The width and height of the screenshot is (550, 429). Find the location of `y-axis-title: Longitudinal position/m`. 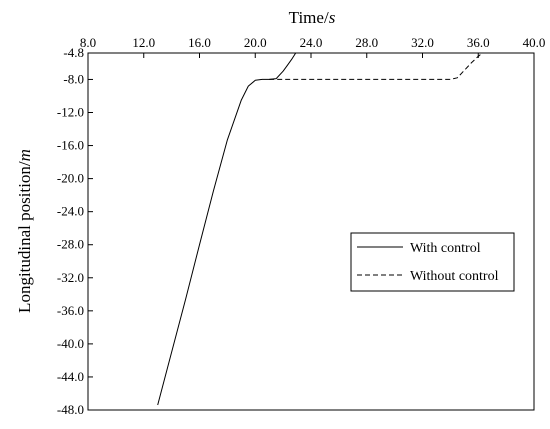

y-axis-title: Longitudinal position/m is located at coordinates (24, 231).